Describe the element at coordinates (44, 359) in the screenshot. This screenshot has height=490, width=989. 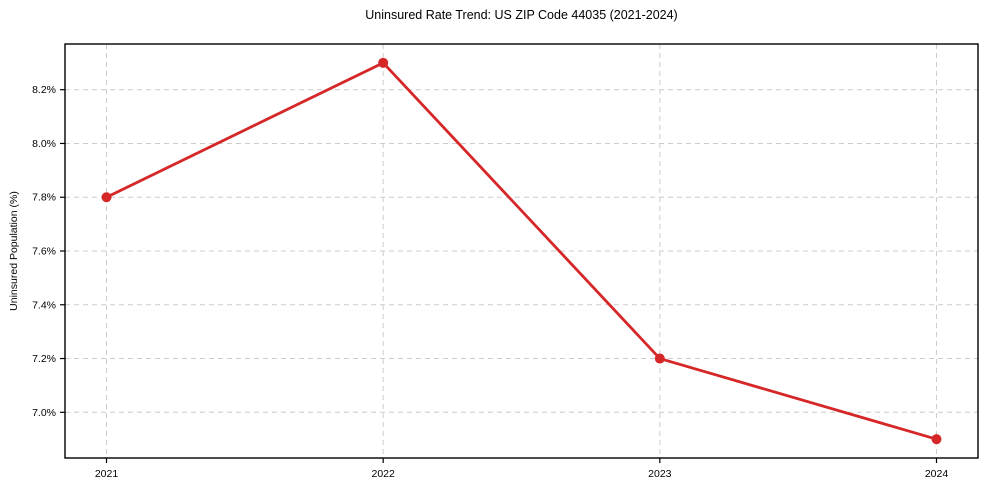
I see `y-tick-label: 7.2%` at that location.